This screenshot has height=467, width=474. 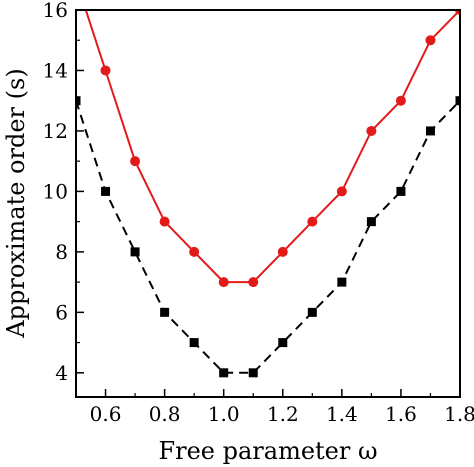 What do you see at coordinates (267, 451) in the screenshot?
I see `x-axis-title: Free parameter ω` at bounding box center [267, 451].